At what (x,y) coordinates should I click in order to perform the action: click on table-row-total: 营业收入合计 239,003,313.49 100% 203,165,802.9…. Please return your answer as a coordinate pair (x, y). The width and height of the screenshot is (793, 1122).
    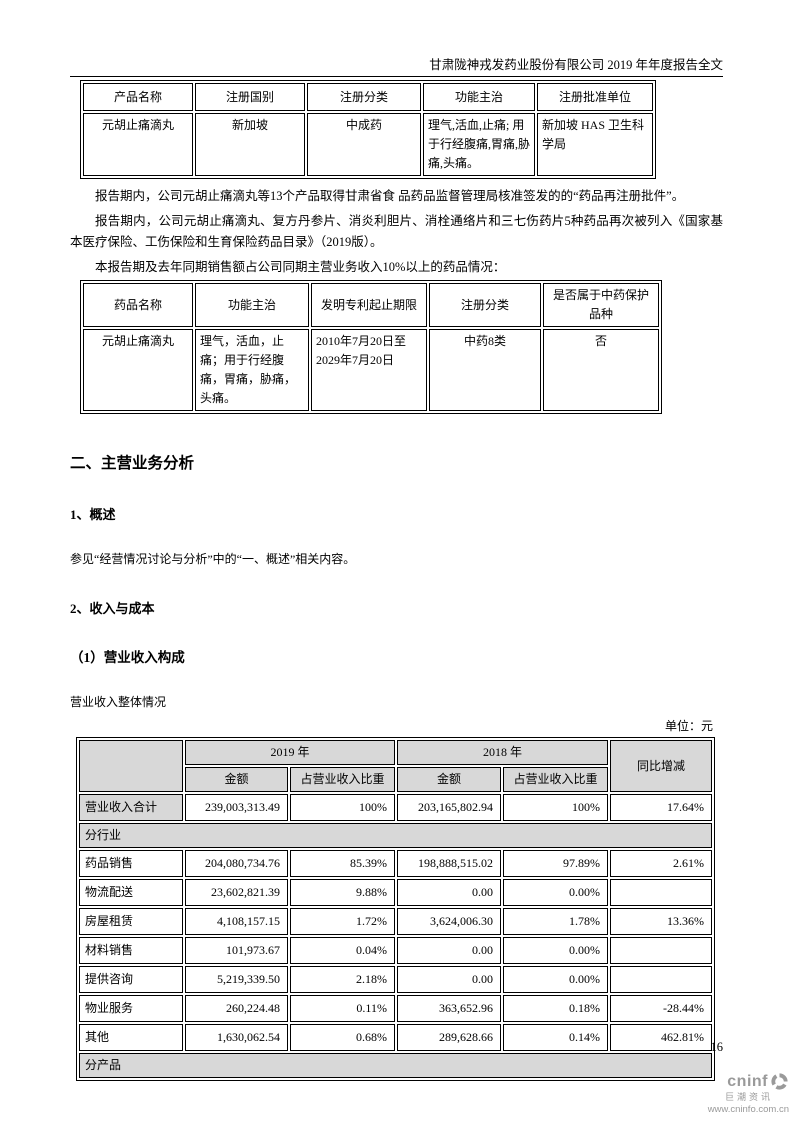
    Looking at the image, I should click on (395, 807).